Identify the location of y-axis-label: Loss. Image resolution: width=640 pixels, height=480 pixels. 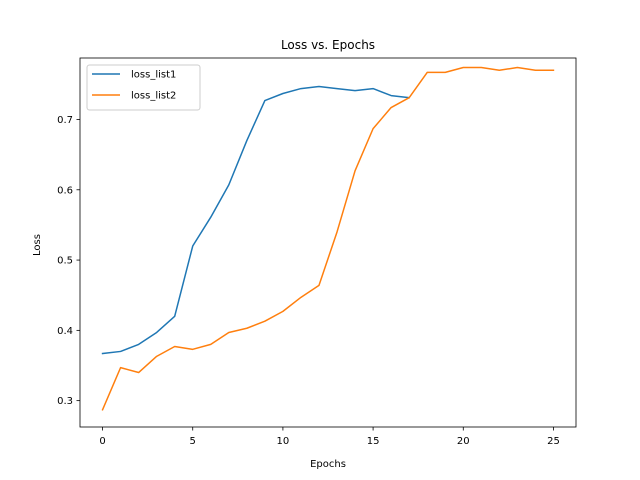
(37, 245).